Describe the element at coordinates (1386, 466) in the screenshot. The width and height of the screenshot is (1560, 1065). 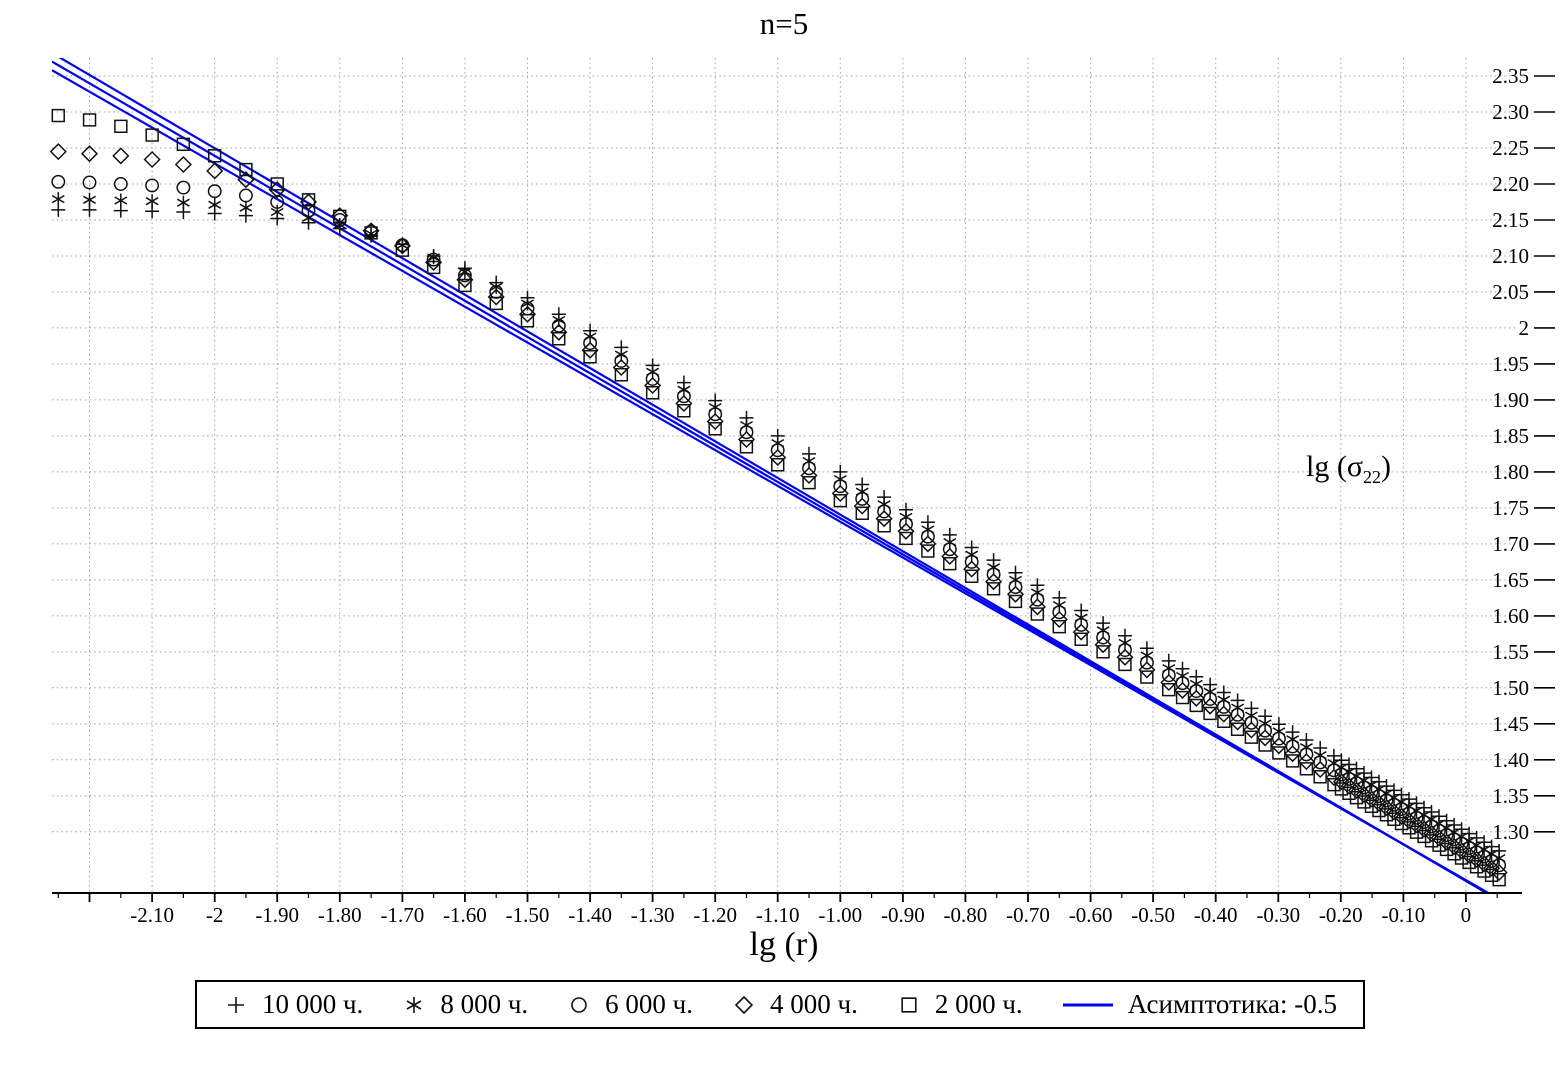
I see `y-axis-label-close: )` at that location.